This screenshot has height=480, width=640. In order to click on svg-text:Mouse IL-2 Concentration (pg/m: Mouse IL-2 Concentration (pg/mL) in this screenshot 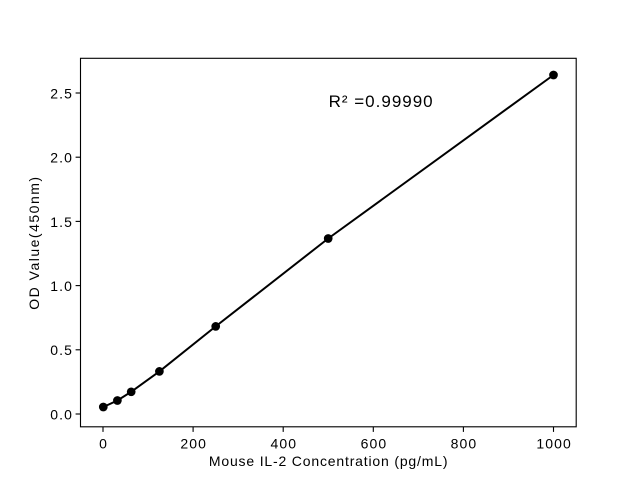, I will do `click(328, 461)`.